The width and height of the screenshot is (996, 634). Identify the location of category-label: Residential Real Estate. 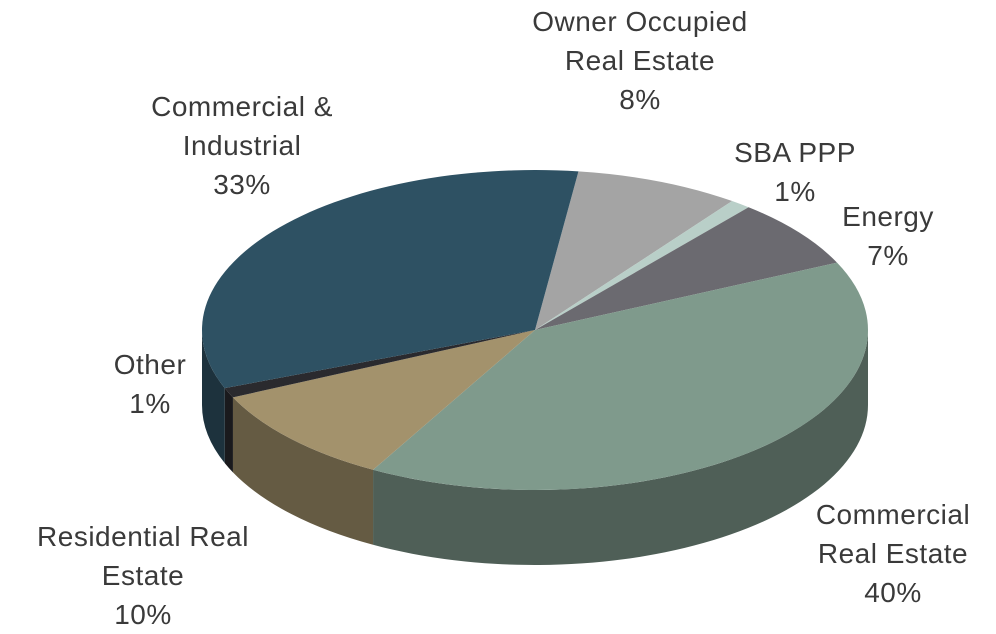
(143, 556).